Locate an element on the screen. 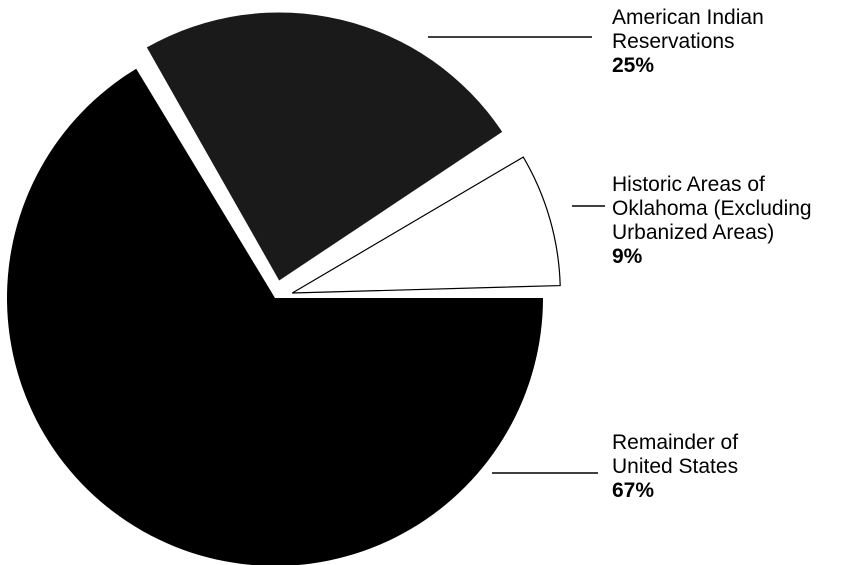 This screenshot has width=848, height=565. slice-label-american-indian-reservations: American Indian Reservations 25% is located at coordinates (688, 42).